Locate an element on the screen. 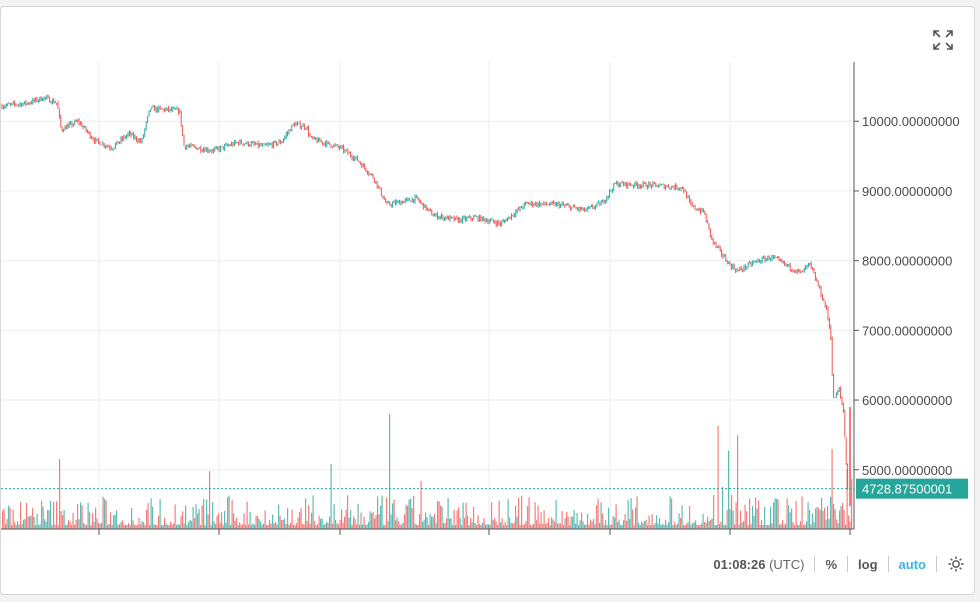  clock-readout: 01:08:26 (UTC) is located at coordinates (758, 564).